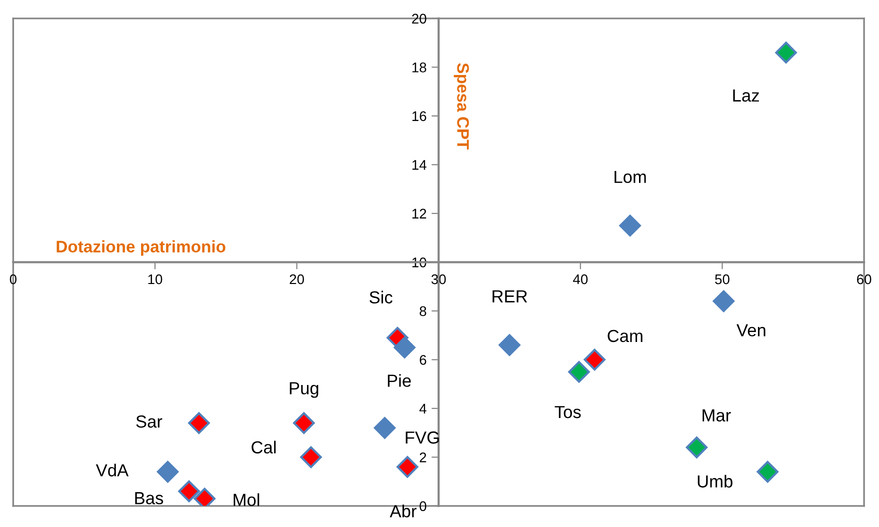  Describe the element at coordinates (510, 296) in the screenshot. I see `annotation: RER` at that location.